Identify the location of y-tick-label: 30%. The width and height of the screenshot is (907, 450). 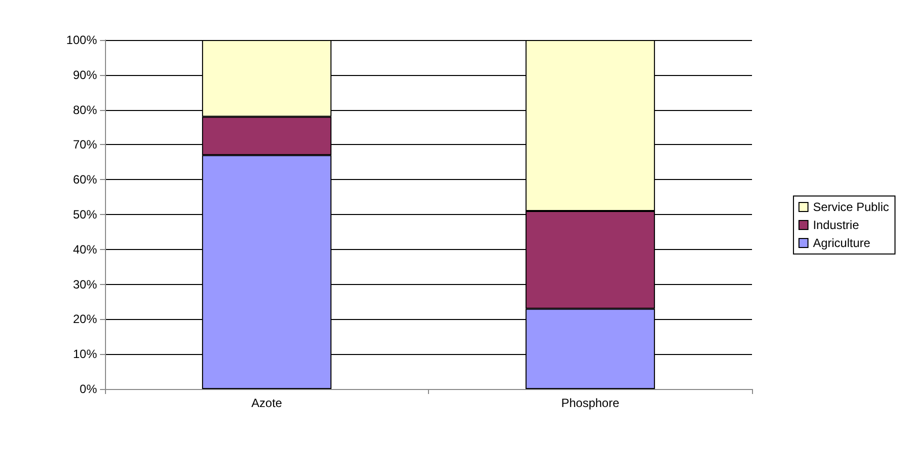
(85, 284).